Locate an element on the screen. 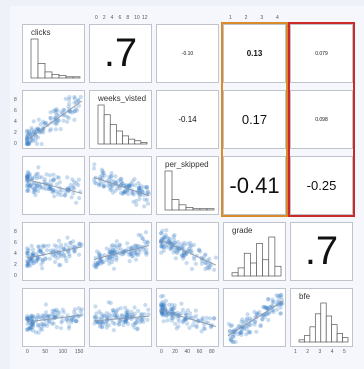 Image resolution: width=364 pixels, height=369 pixels. correlation-value: 0.17 is located at coordinates (254, 119).